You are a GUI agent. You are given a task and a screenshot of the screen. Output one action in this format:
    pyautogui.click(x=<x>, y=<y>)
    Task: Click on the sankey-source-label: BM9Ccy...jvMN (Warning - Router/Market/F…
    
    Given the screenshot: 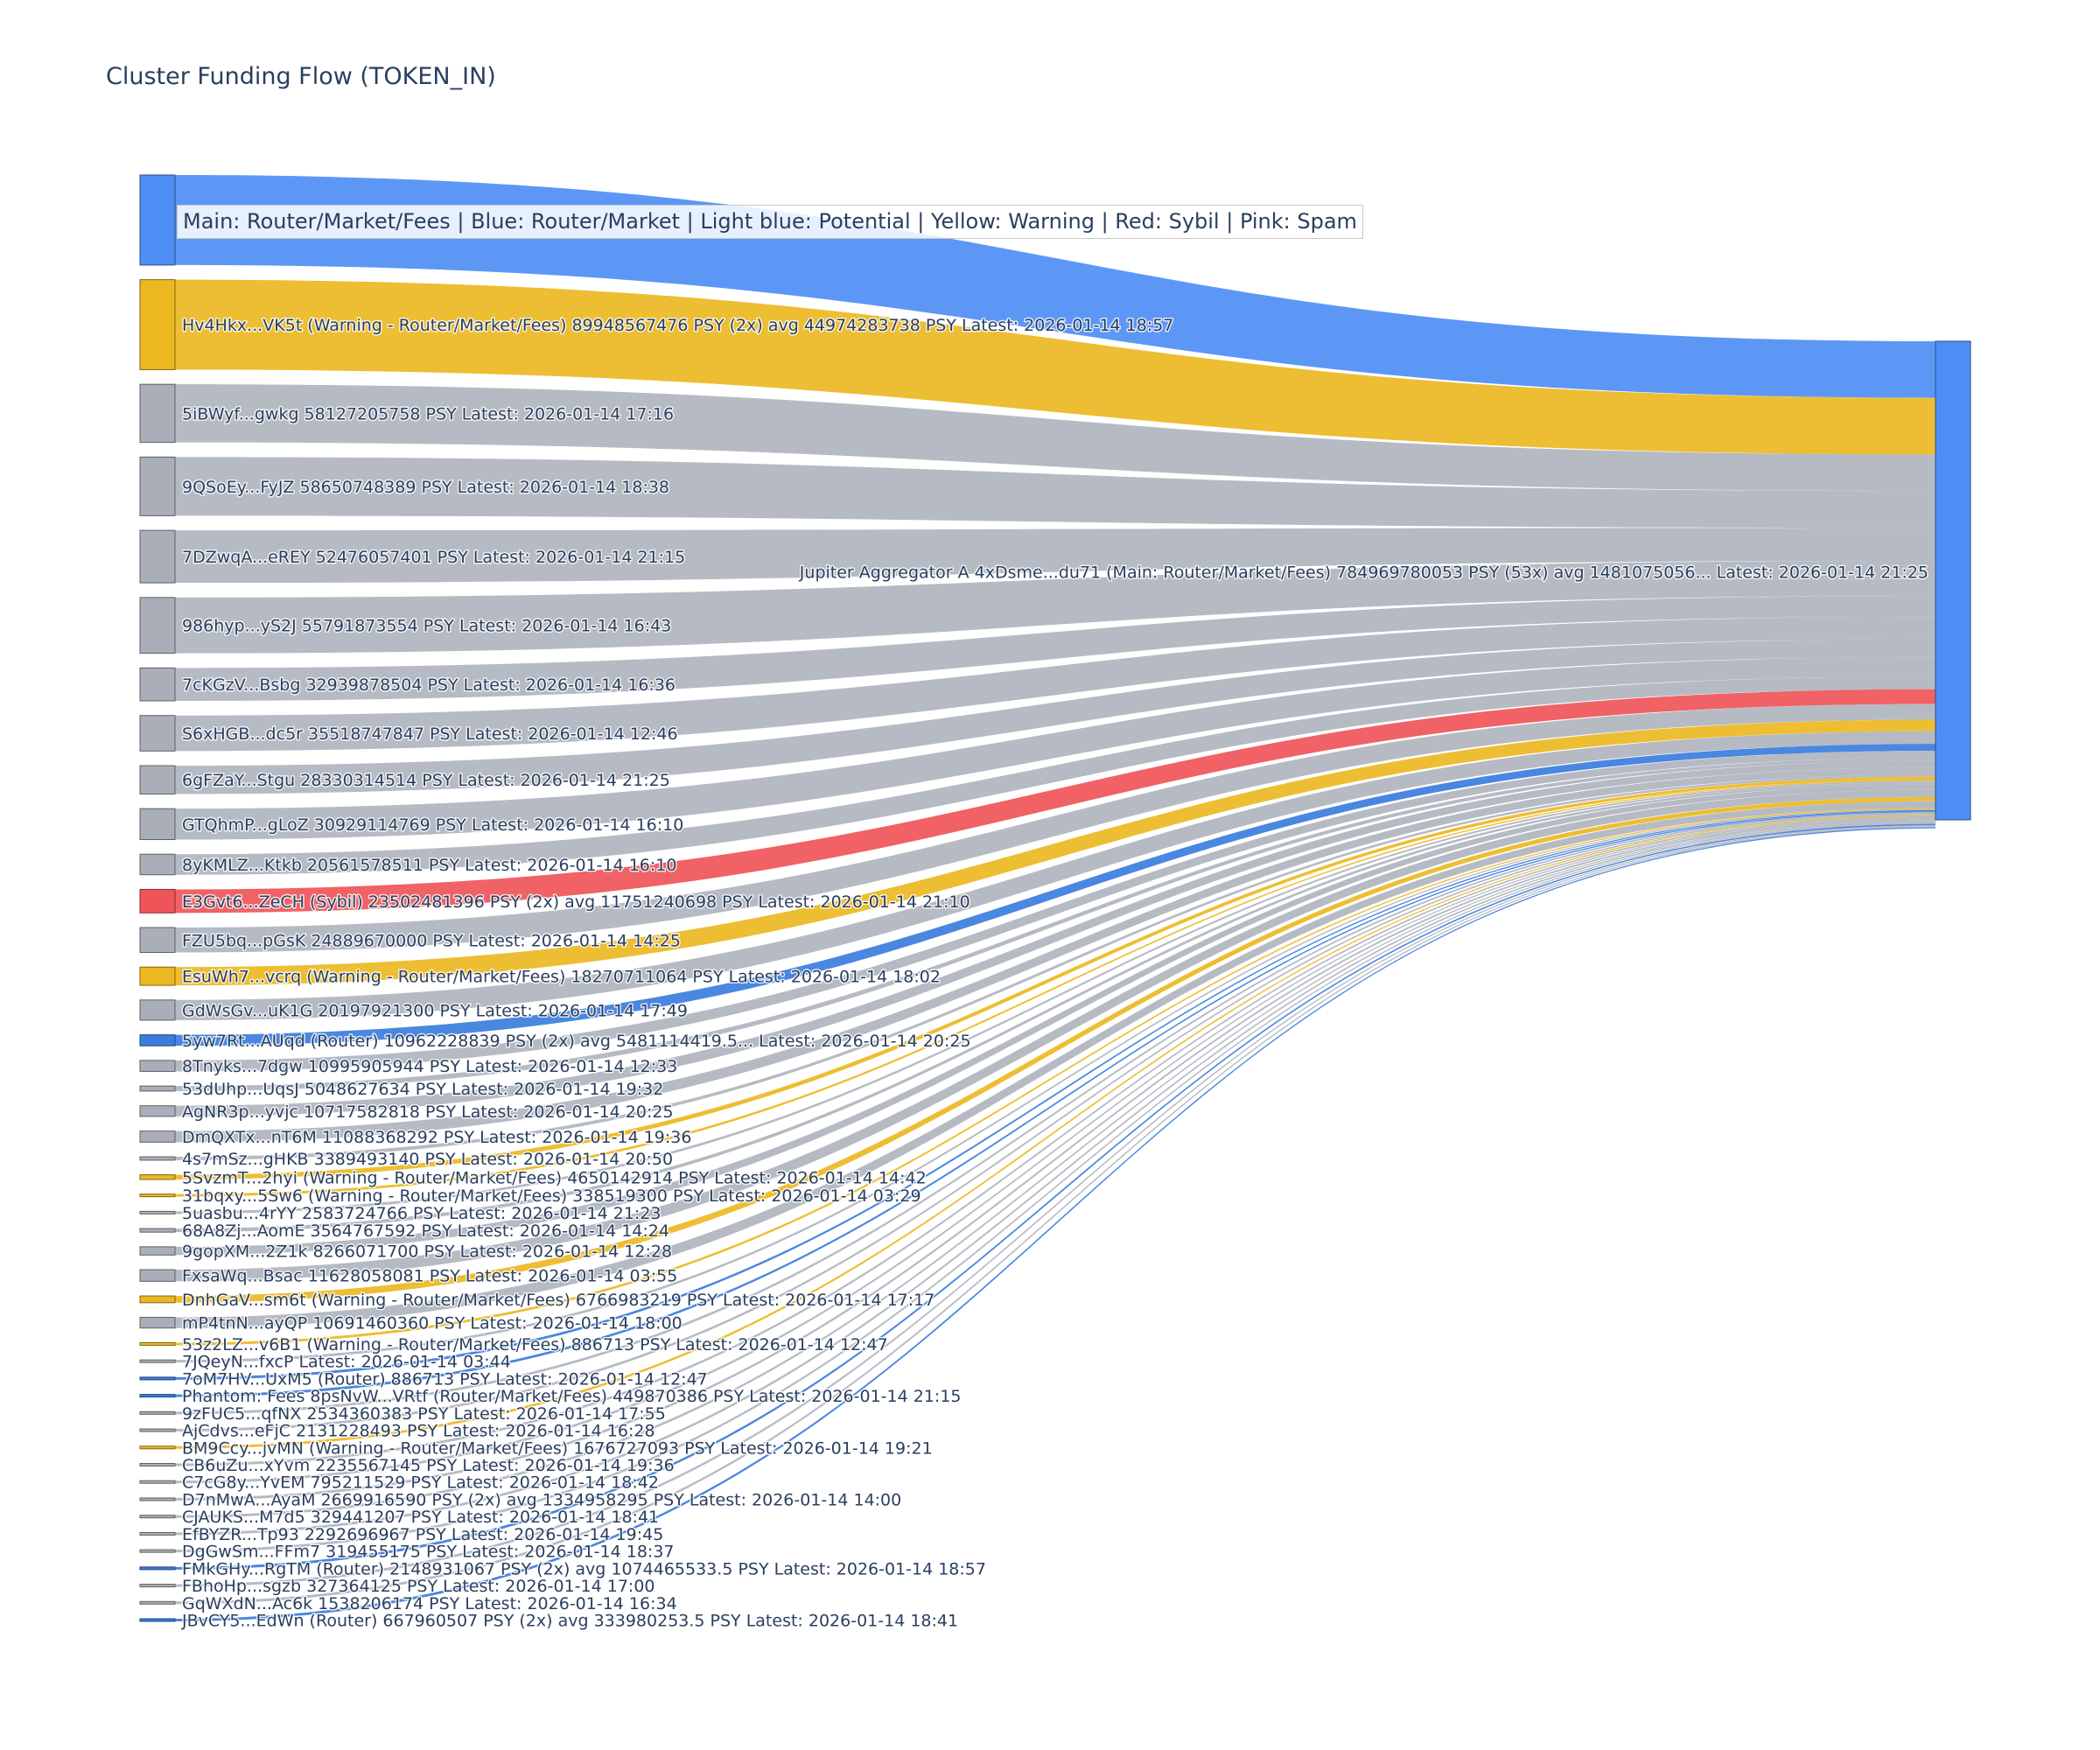 What is the action you would take?
    pyautogui.click(x=557, y=1448)
    